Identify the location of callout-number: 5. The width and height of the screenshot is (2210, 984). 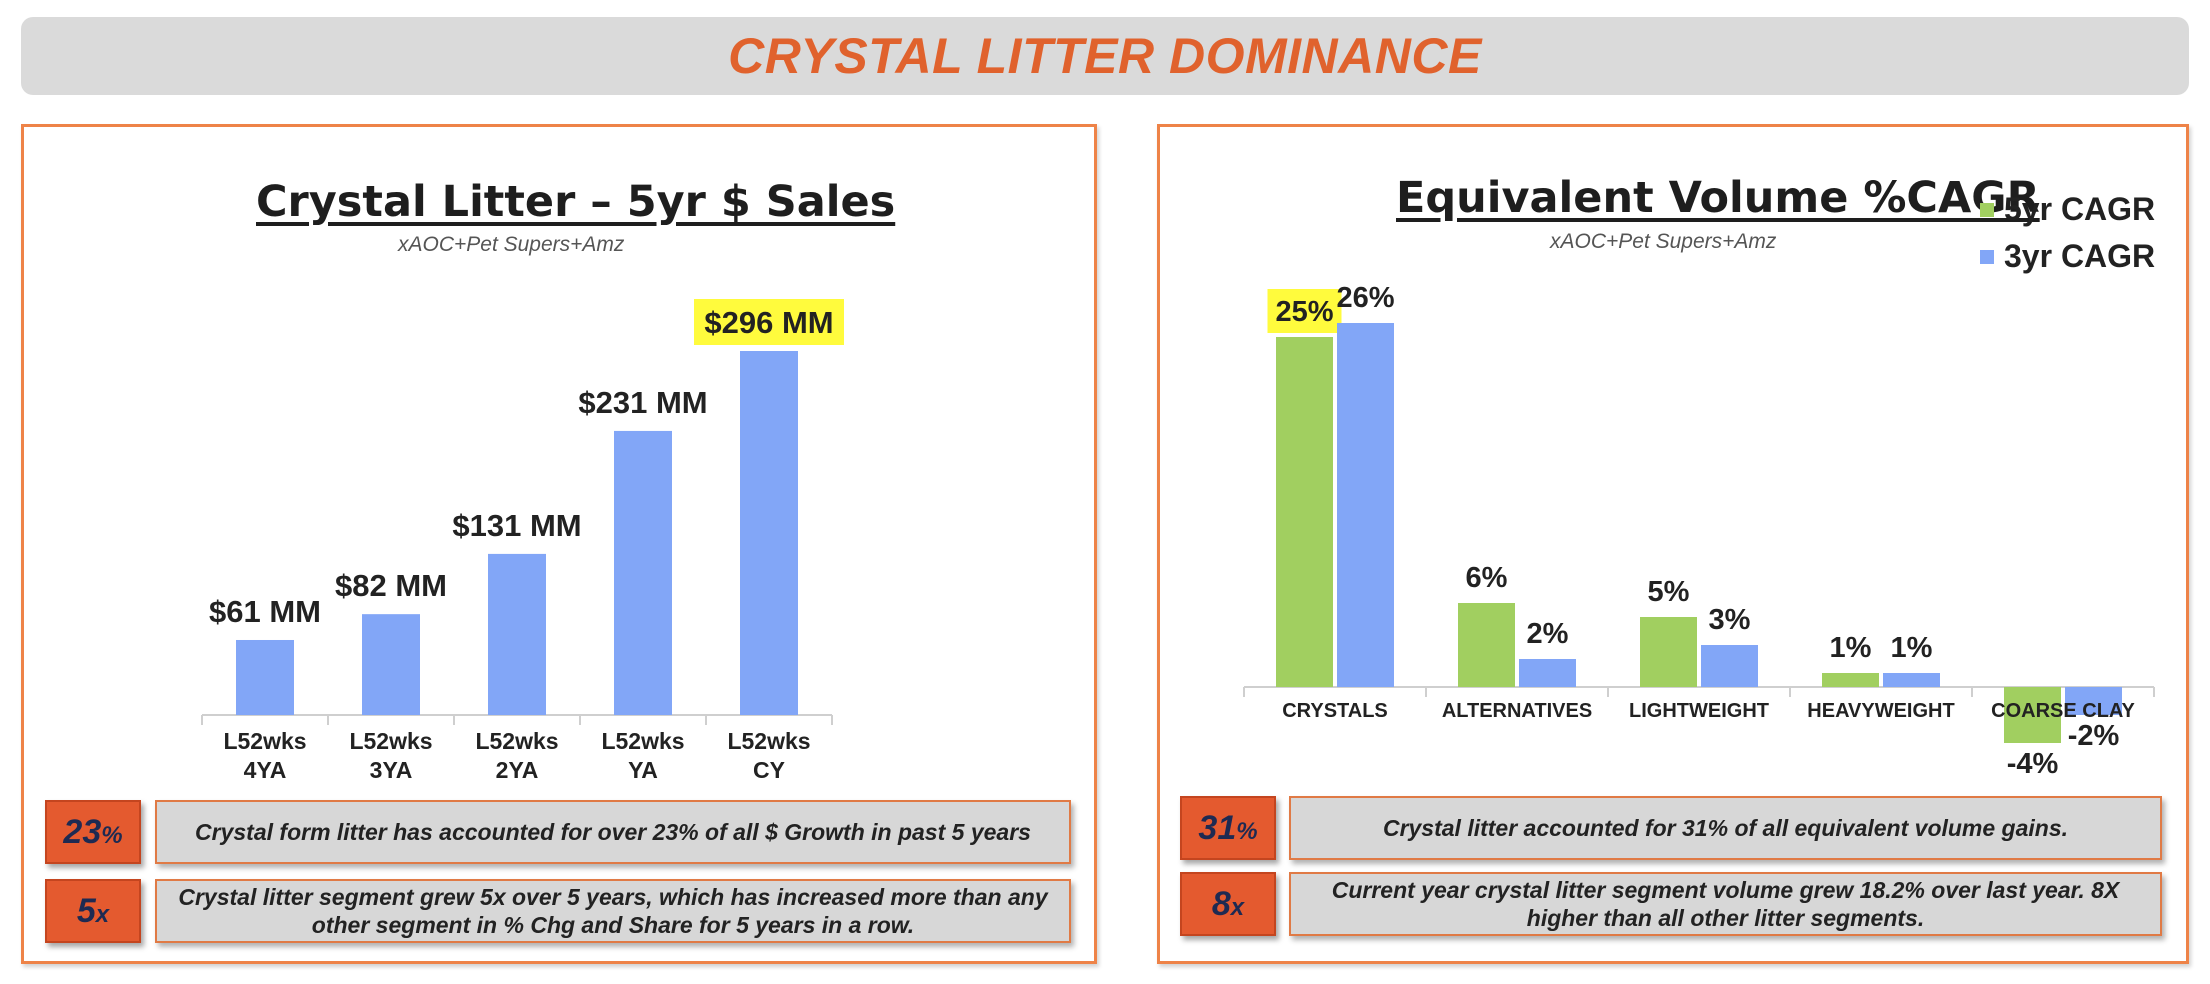
(86, 910).